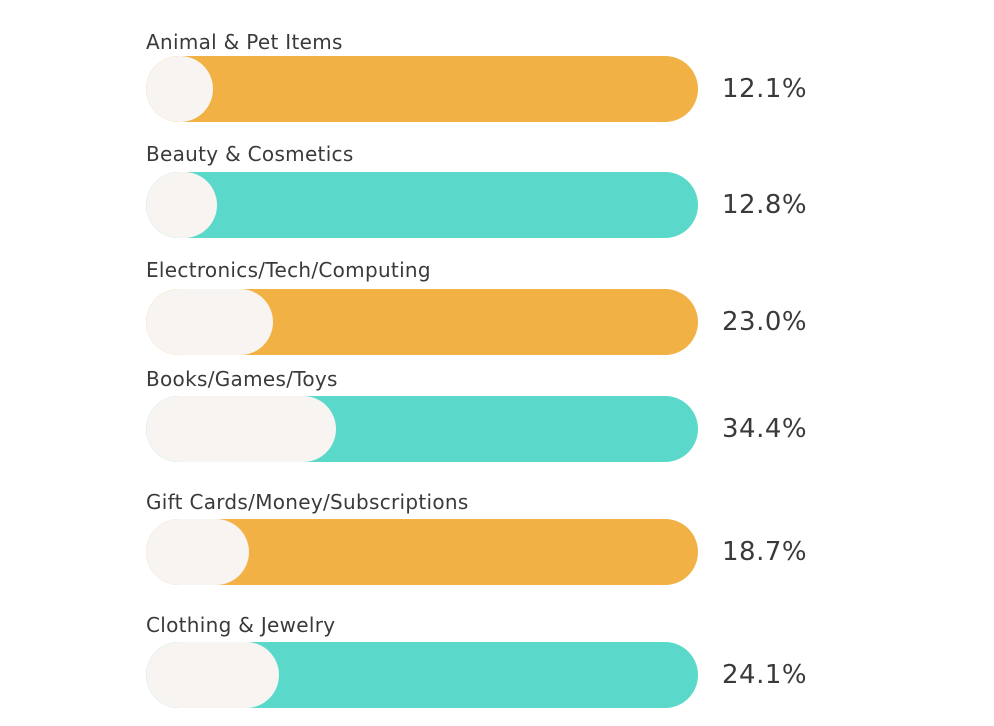 Image resolution: width=994 pixels, height=726 pixels. I want to click on value-label: 12.1%, so click(765, 89).